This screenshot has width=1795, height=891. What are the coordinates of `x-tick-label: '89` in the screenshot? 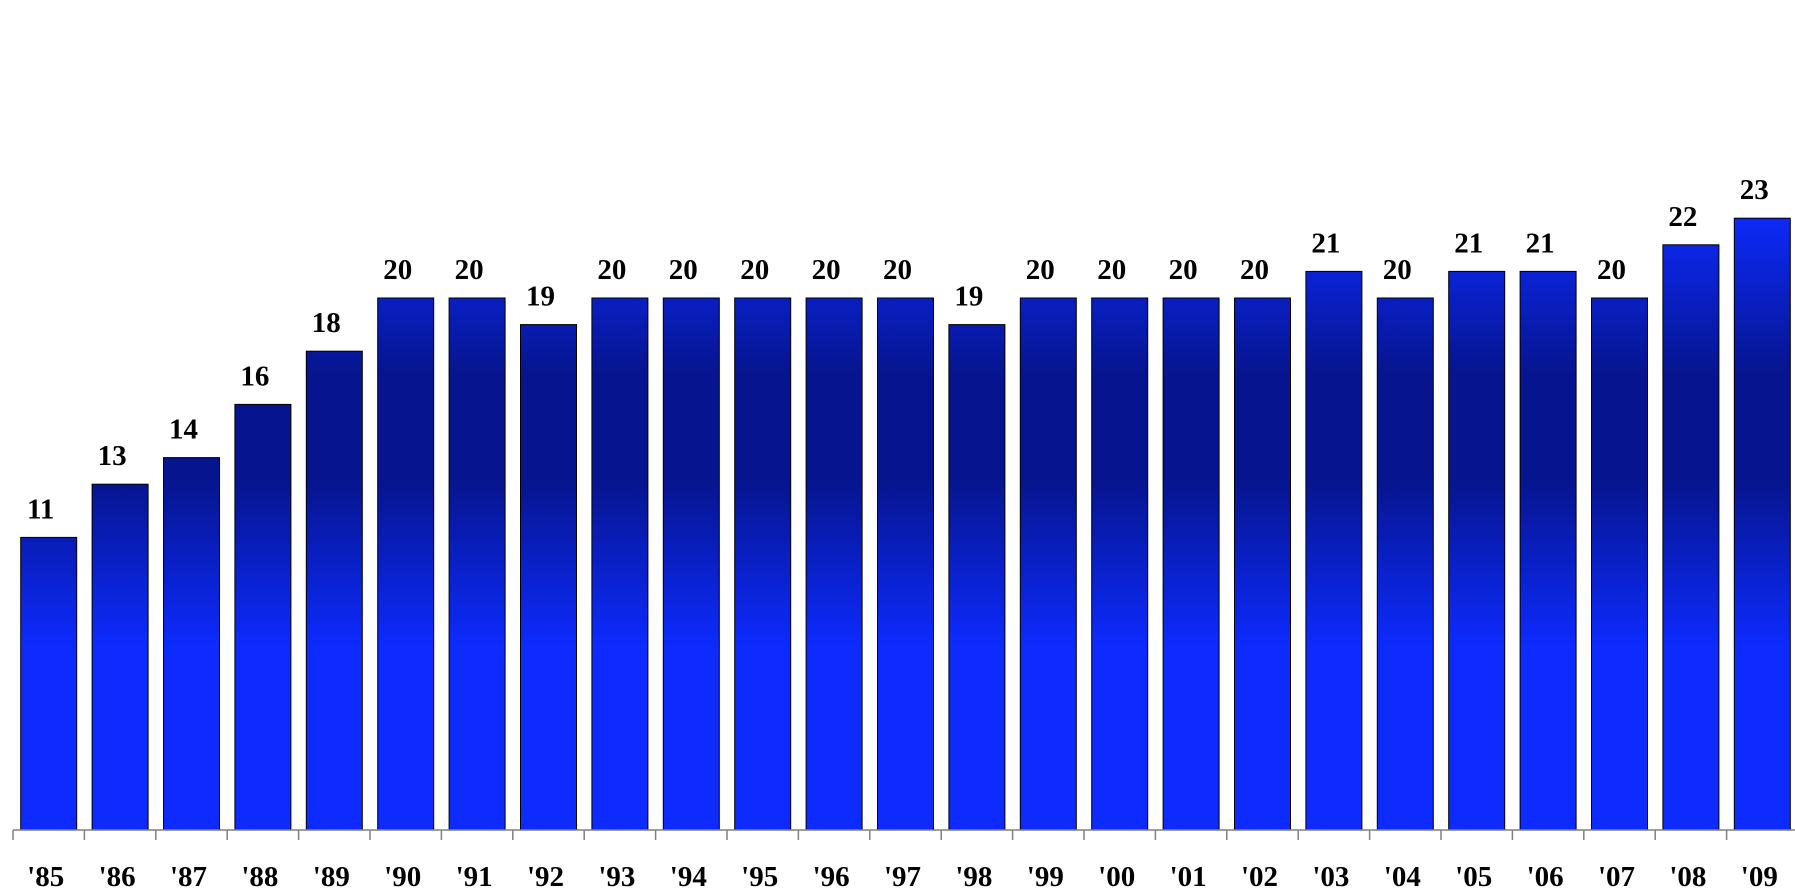 It's located at (331, 876).